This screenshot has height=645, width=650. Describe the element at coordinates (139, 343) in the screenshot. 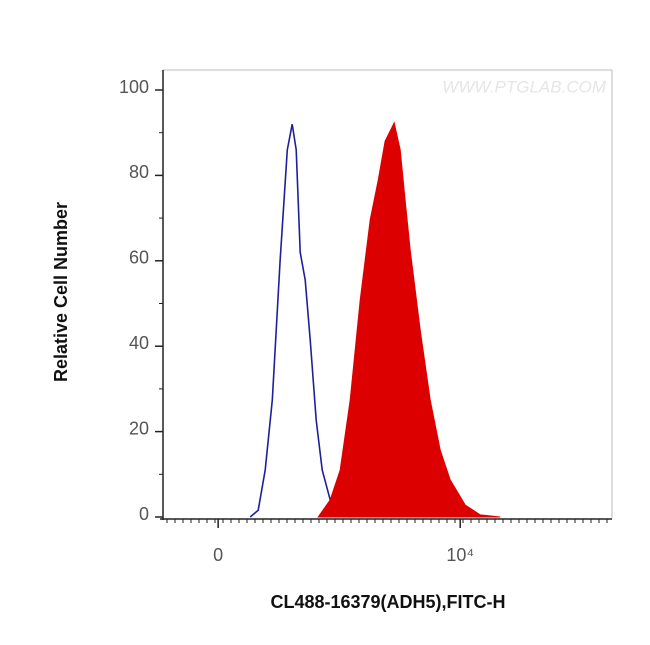

I see `y-tick-label: 40` at that location.